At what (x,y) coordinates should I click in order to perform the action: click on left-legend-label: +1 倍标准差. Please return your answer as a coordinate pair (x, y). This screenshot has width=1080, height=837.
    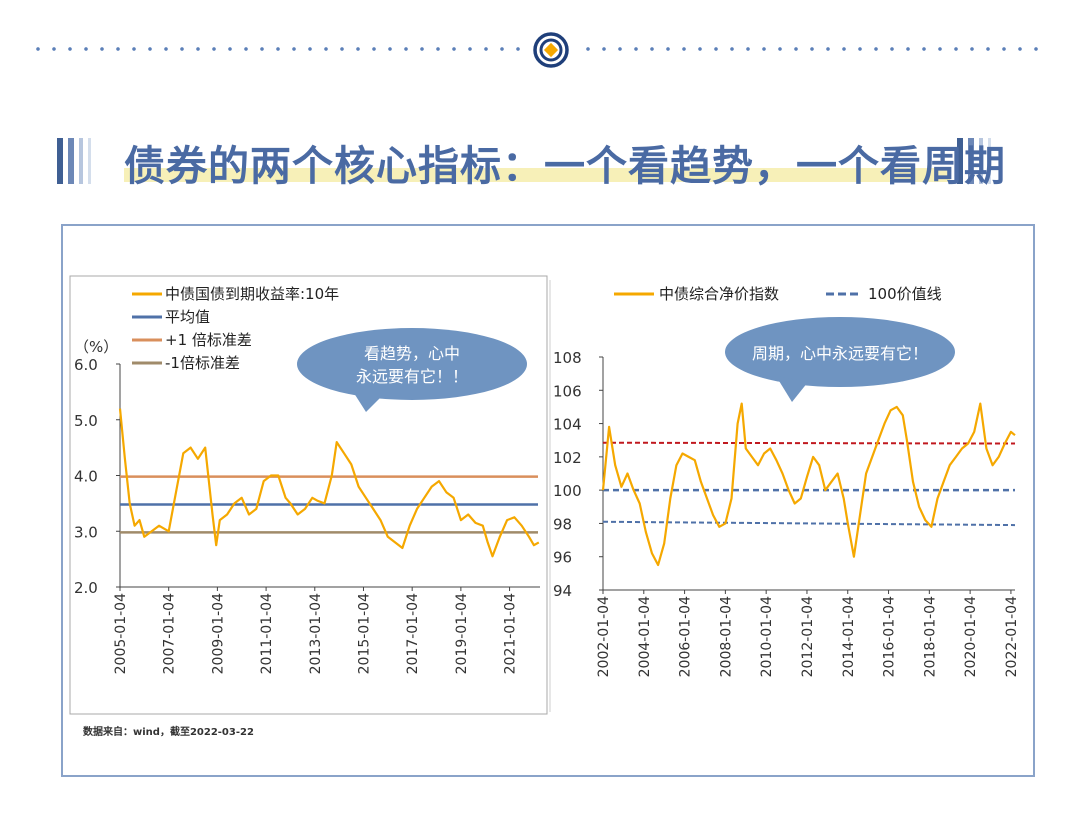
    Looking at the image, I should click on (208, 340).